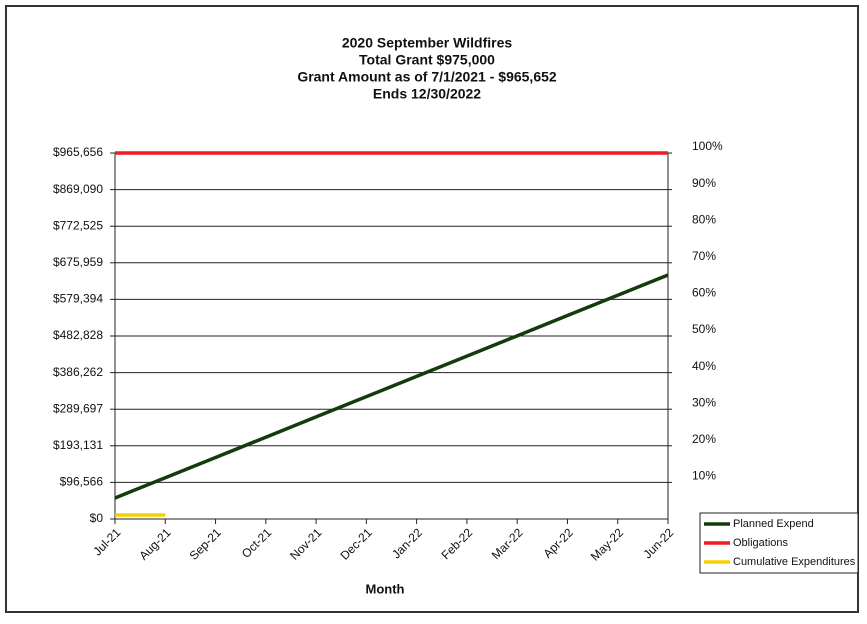  What do you see at coordinates (427, 60) in the screenshot?
I see `chart-title: Total Grant $975,000` at bounding box center [427, 60].